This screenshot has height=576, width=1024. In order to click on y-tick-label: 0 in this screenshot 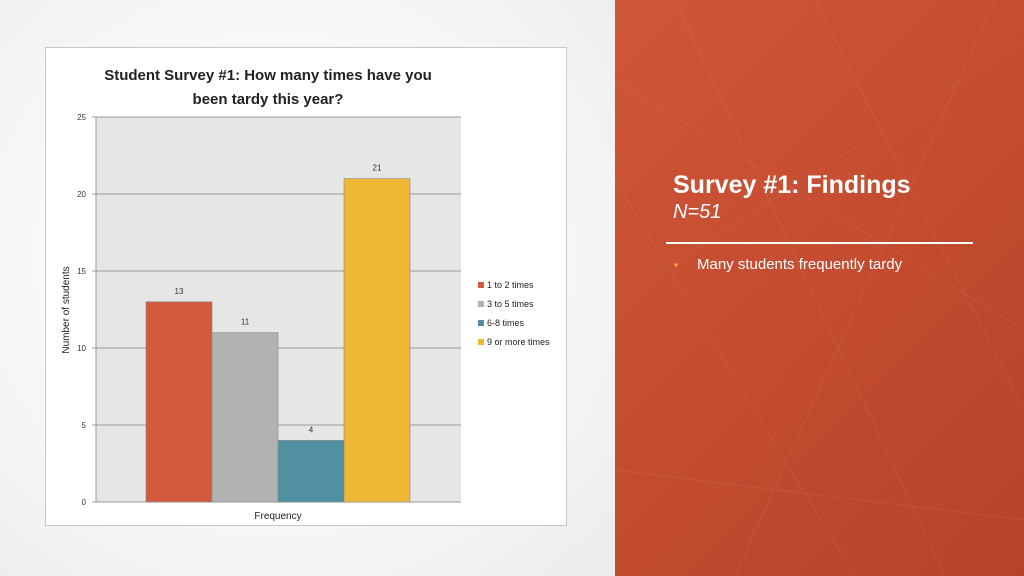, I will do `click(84, 502)`.